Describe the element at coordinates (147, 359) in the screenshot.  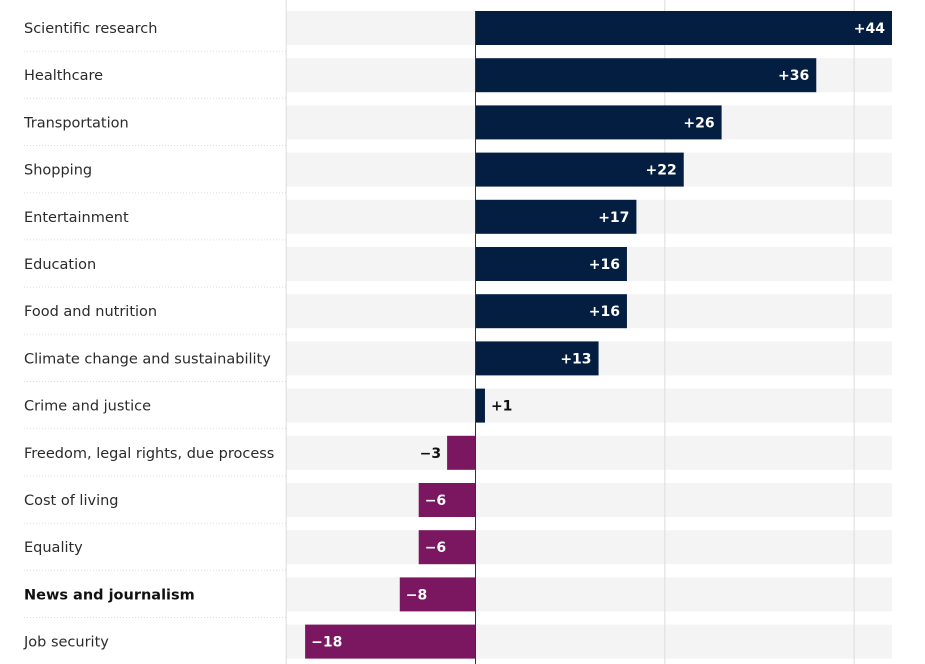
I see `category-label: Climate change and sustainability` at that location.